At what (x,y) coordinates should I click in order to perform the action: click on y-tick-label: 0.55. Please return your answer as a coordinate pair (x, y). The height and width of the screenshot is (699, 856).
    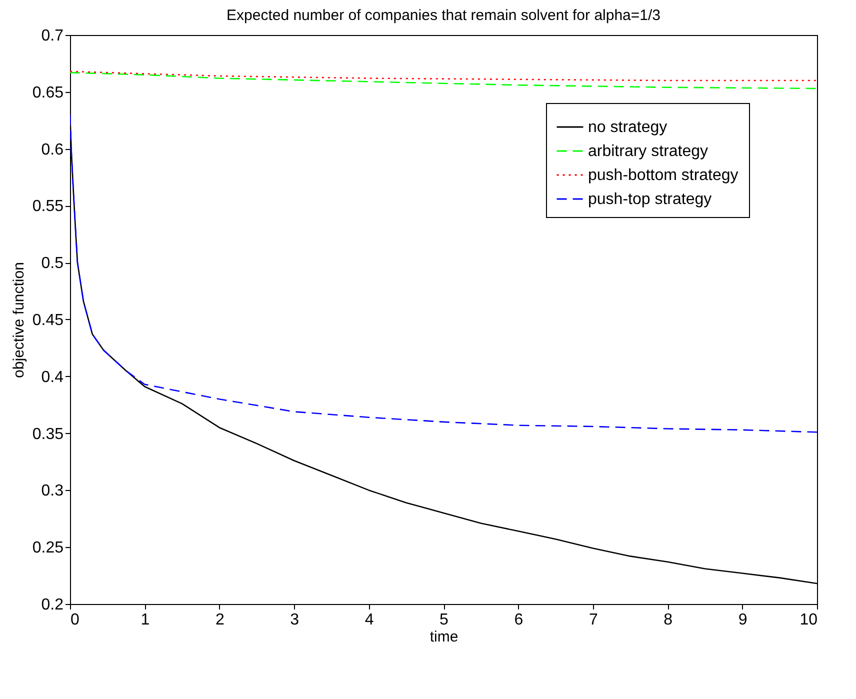
    Looking at the image, I should click on (48, 207).